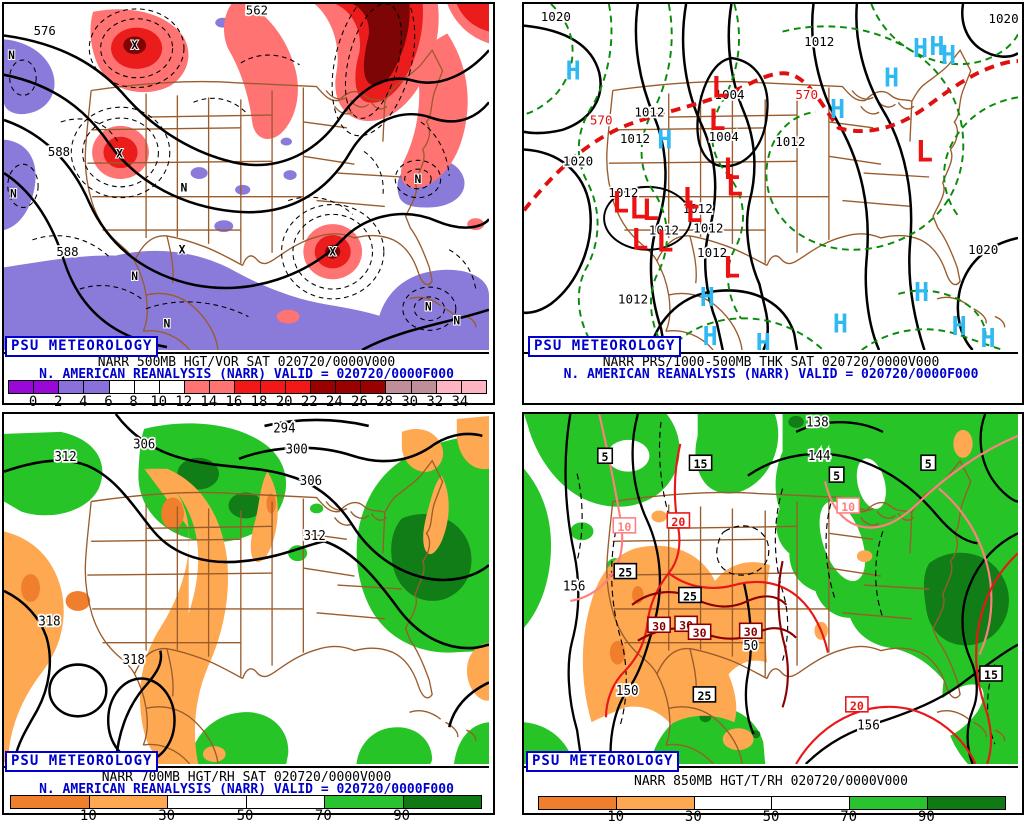 The width and height of the screenshot is (1024, 825). What do you see at coordinates (460, 402) in the screenshot?
I see `colorbar-tick: 34` at bounding box center [460, 402].